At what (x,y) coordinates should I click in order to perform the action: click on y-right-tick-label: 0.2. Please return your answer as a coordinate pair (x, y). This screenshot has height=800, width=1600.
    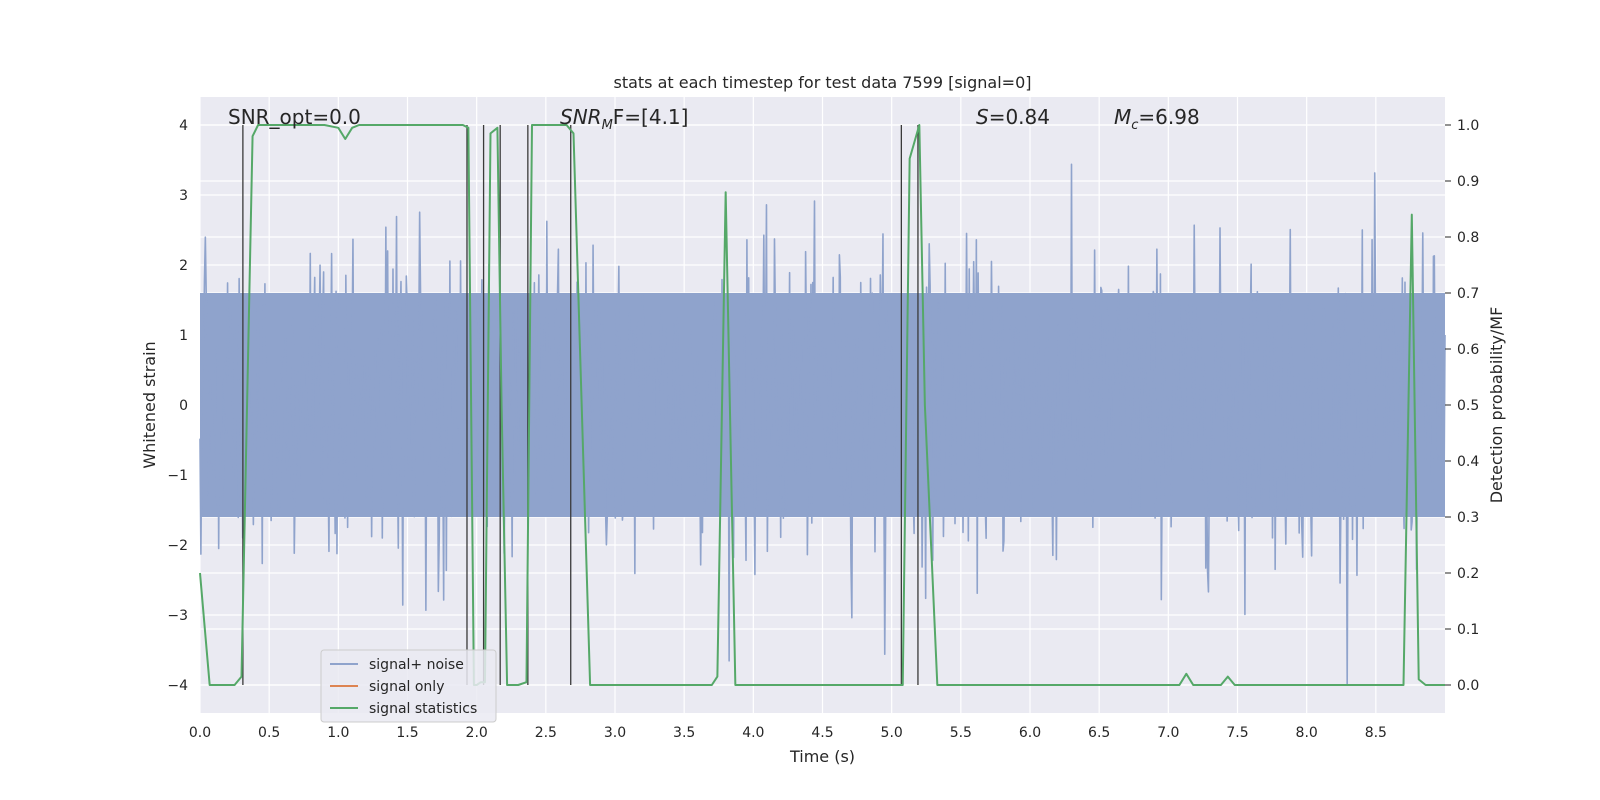
    Looking at the image, I should click on (1468, 574).